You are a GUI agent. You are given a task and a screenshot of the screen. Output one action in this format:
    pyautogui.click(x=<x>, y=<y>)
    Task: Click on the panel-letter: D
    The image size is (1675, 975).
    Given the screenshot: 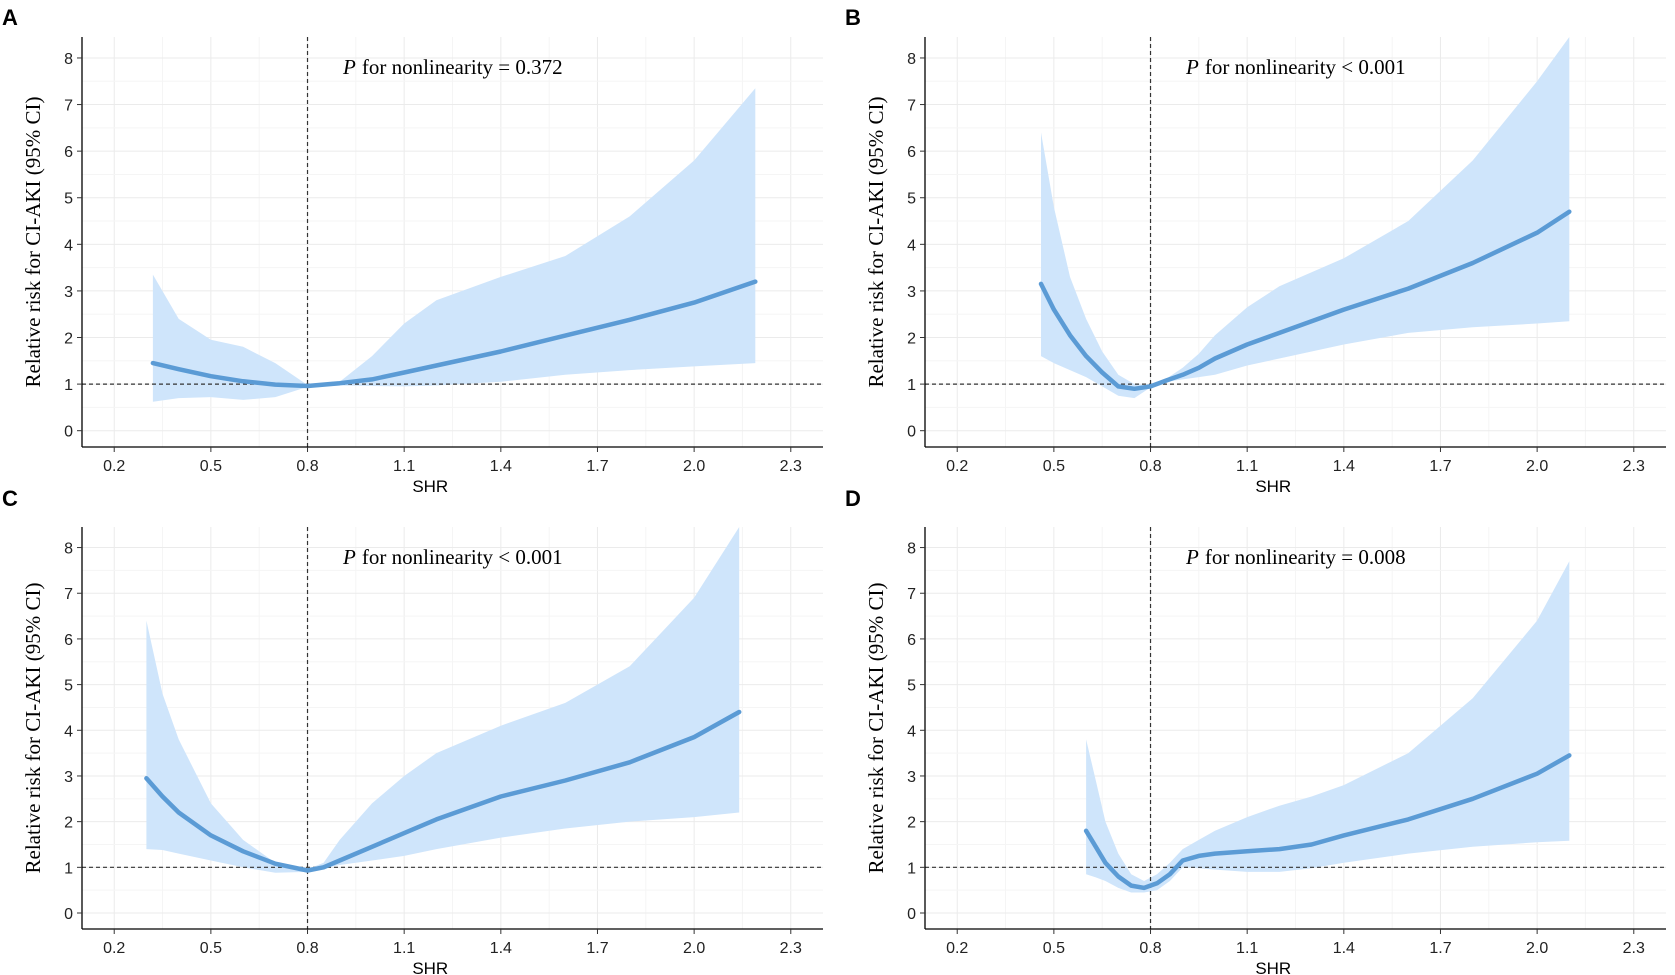 What is the action you would take?
    pyautogui.click(x=853, y=498)
    